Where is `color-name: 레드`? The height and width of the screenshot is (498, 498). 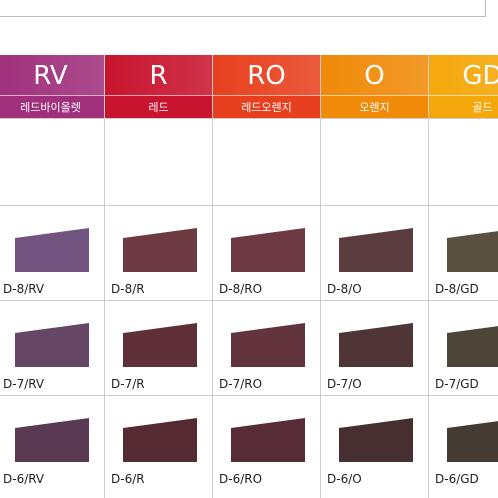 color-name: 레드 is located at coordinates (158, 107).